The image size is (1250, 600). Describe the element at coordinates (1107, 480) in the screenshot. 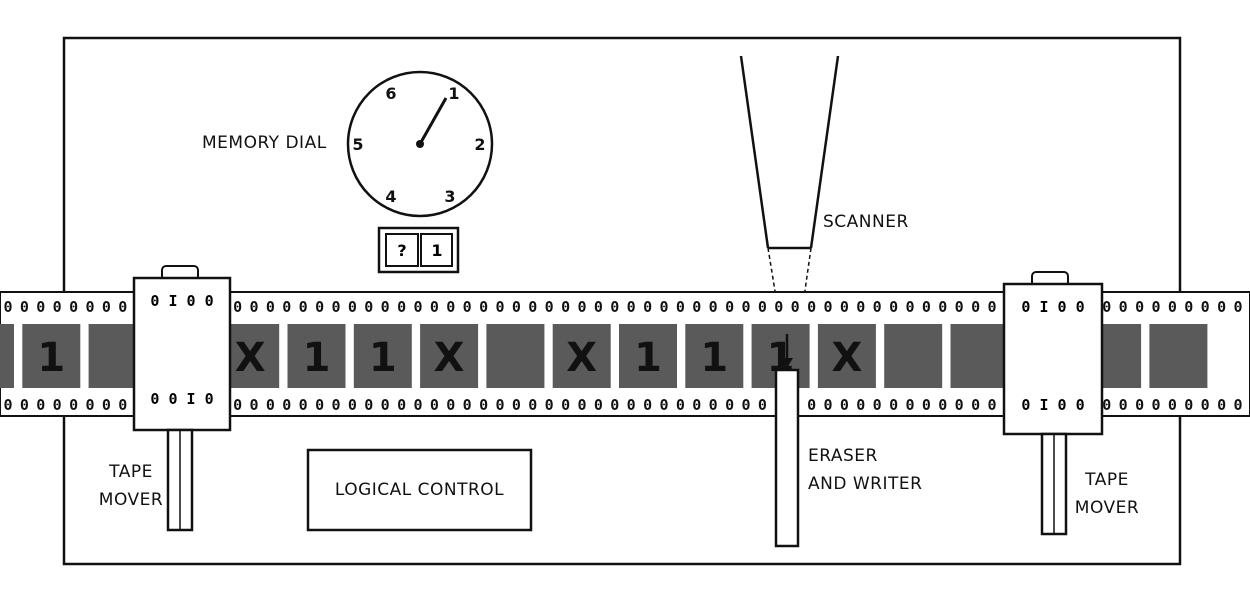

I see `tape-mover-right-line1: TAPE` at that location.